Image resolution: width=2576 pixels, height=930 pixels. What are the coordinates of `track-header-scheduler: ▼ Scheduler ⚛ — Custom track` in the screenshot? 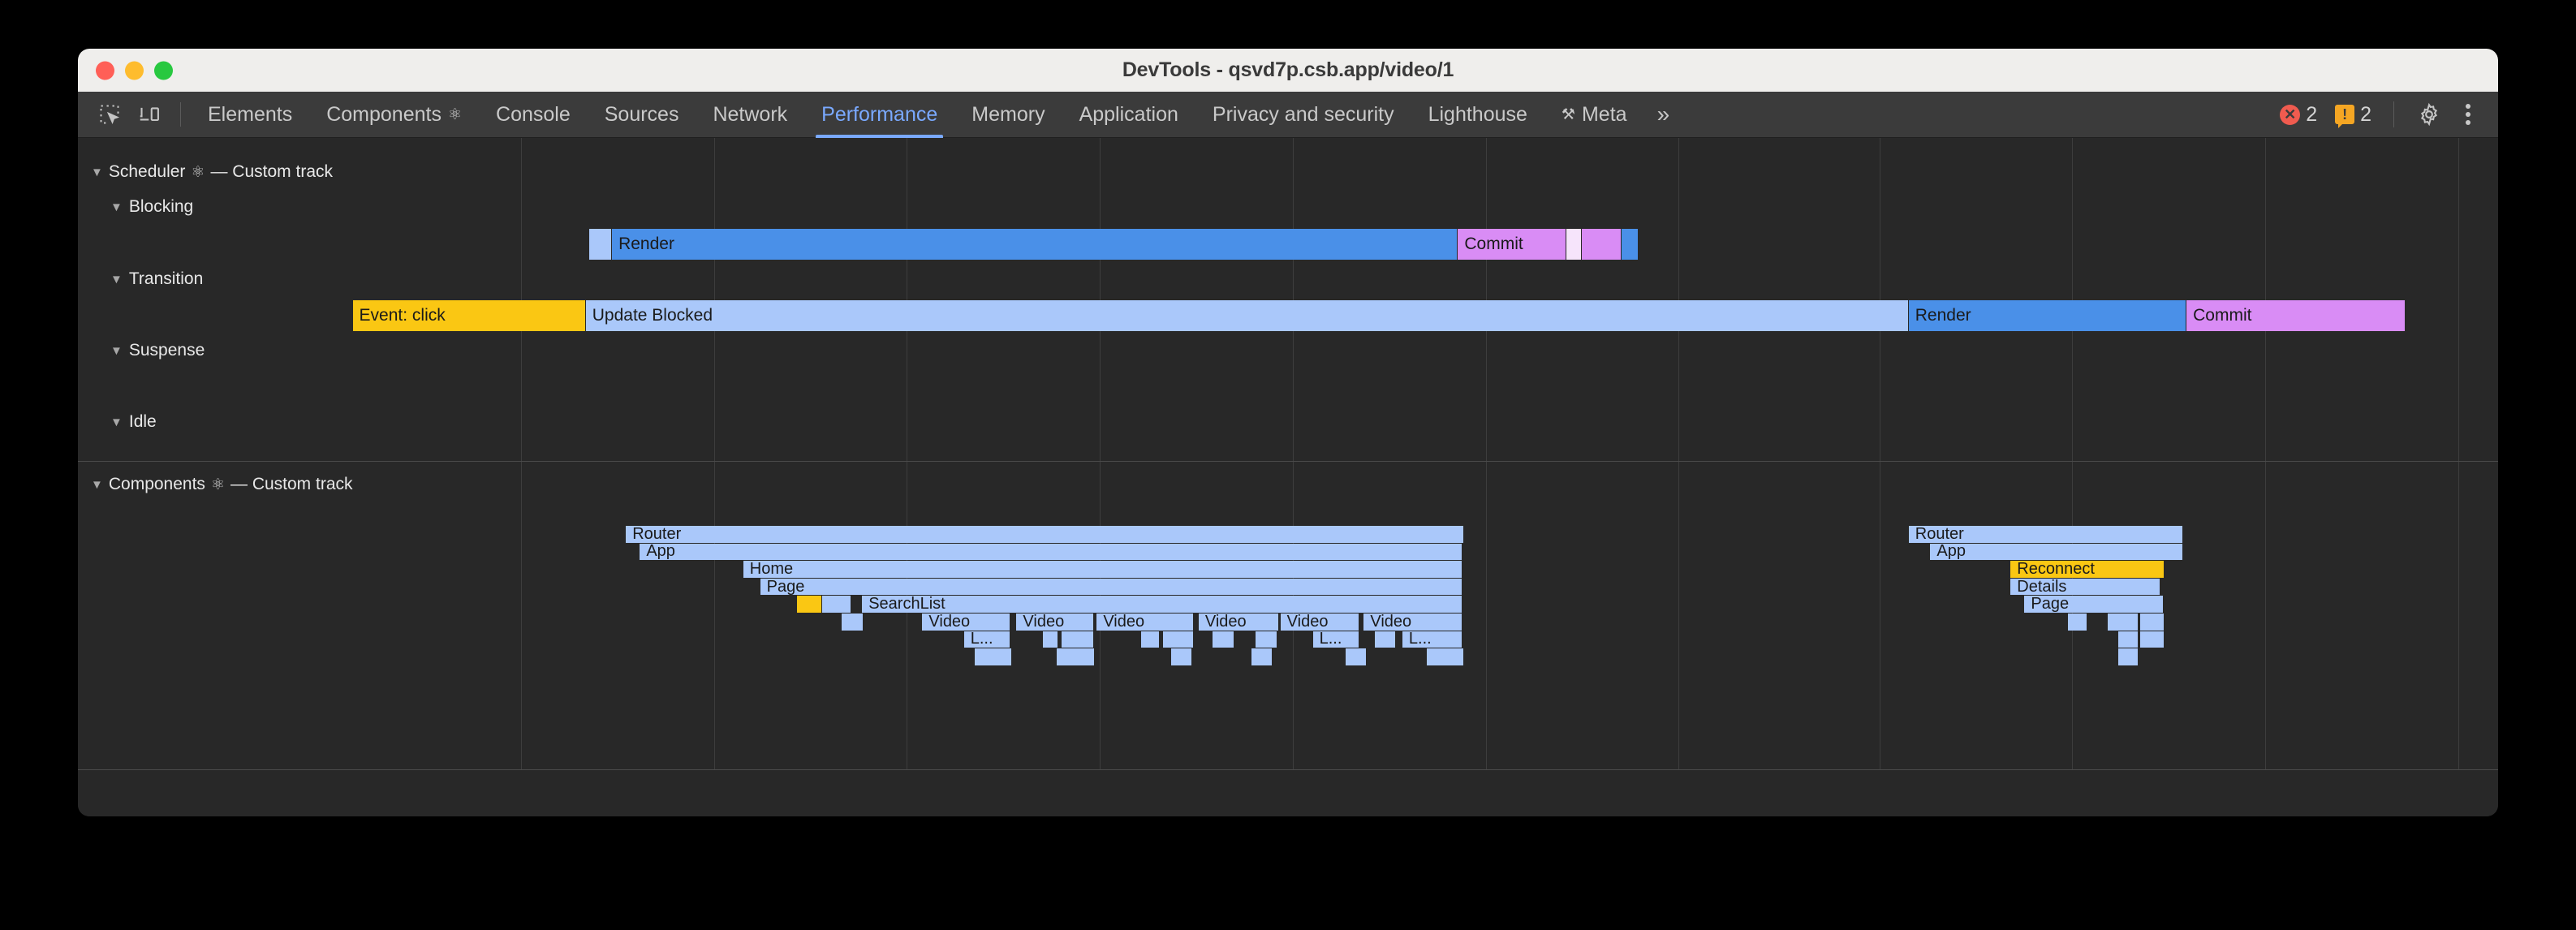 It's located at (212, 172).